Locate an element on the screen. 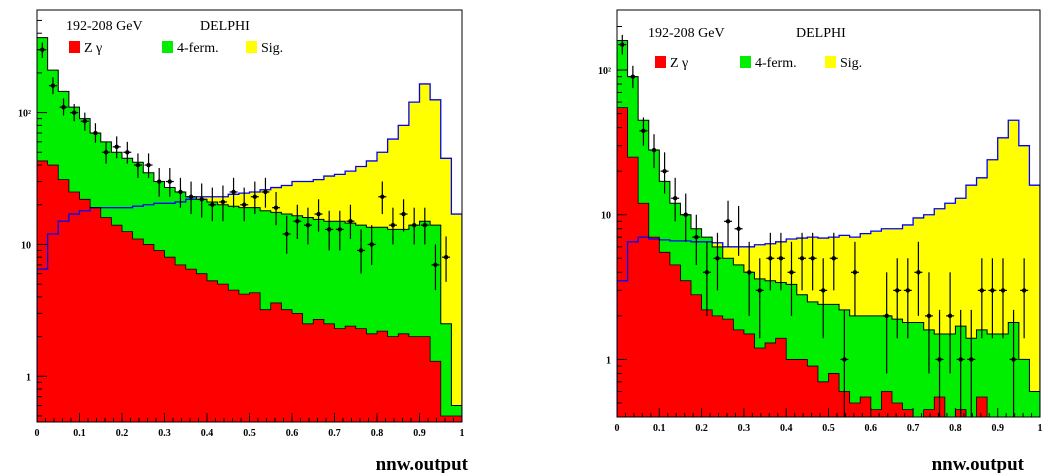 The width and height of the screenshot is (1044, 473). experiment-label: DELPHI is located at coordinates (821, 33).